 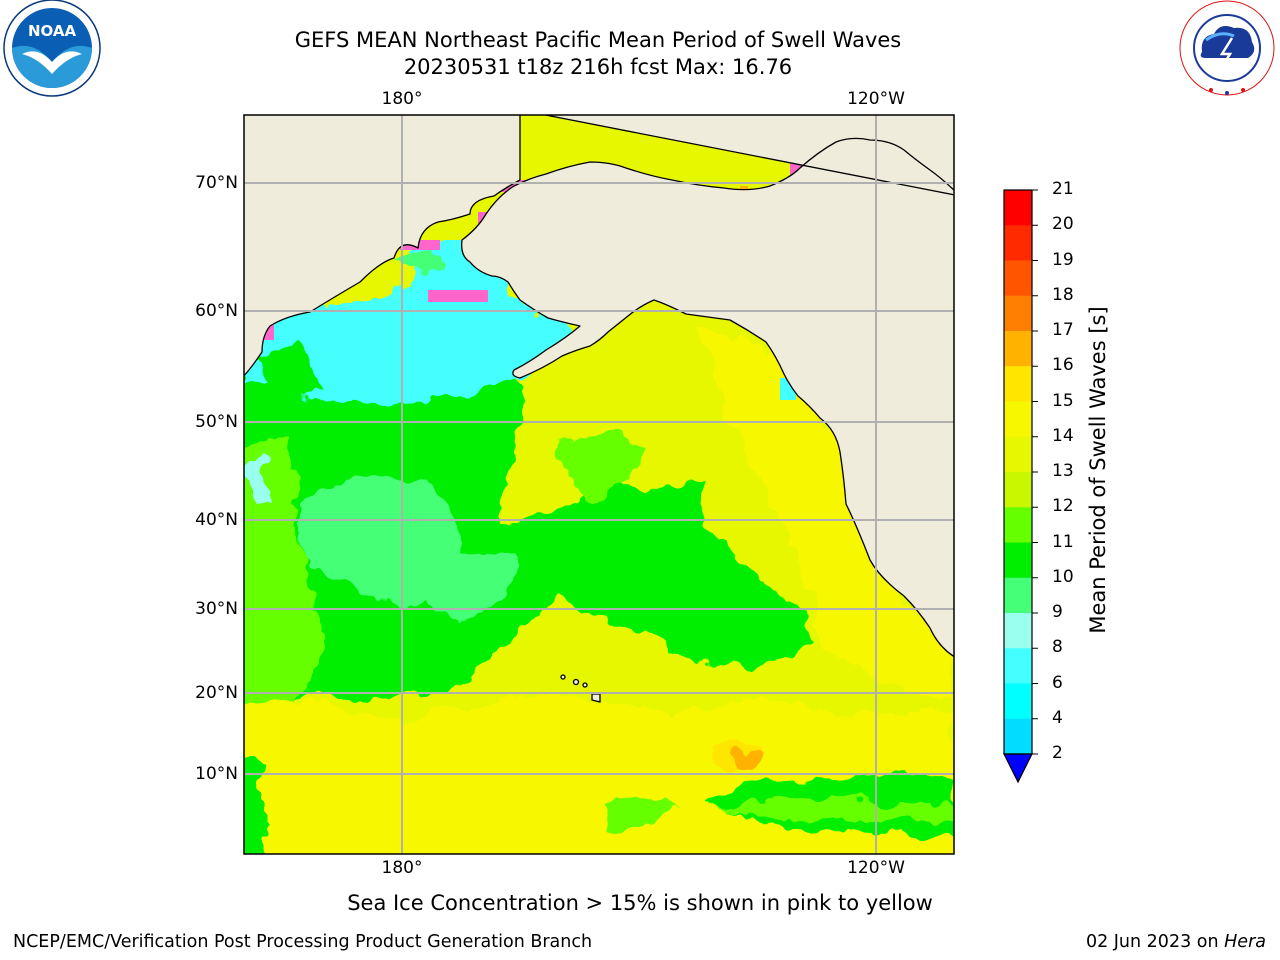 I want to click on colorbar-tick-label: 17, so click(x=1063, y=330).